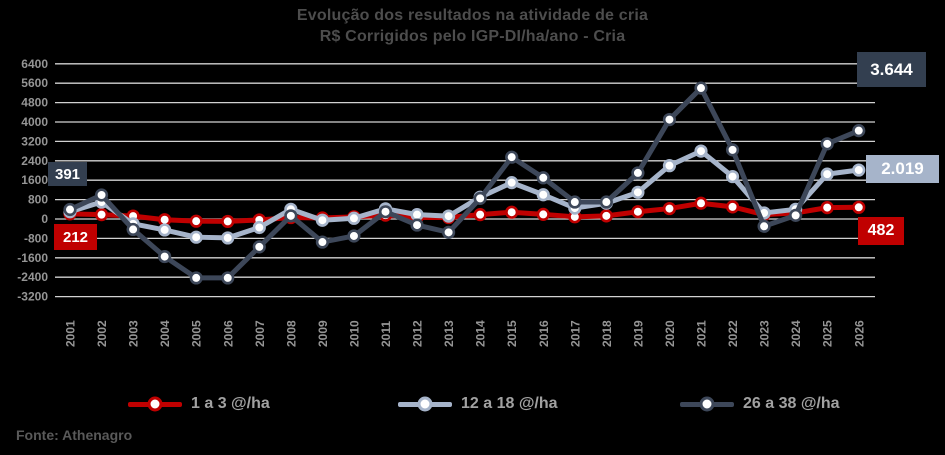 This screenshot has width=945, height=455. Describe the element at coordinates (260, 333) in the screenshot. I see `x-axis-year-label: 2007` at that location.